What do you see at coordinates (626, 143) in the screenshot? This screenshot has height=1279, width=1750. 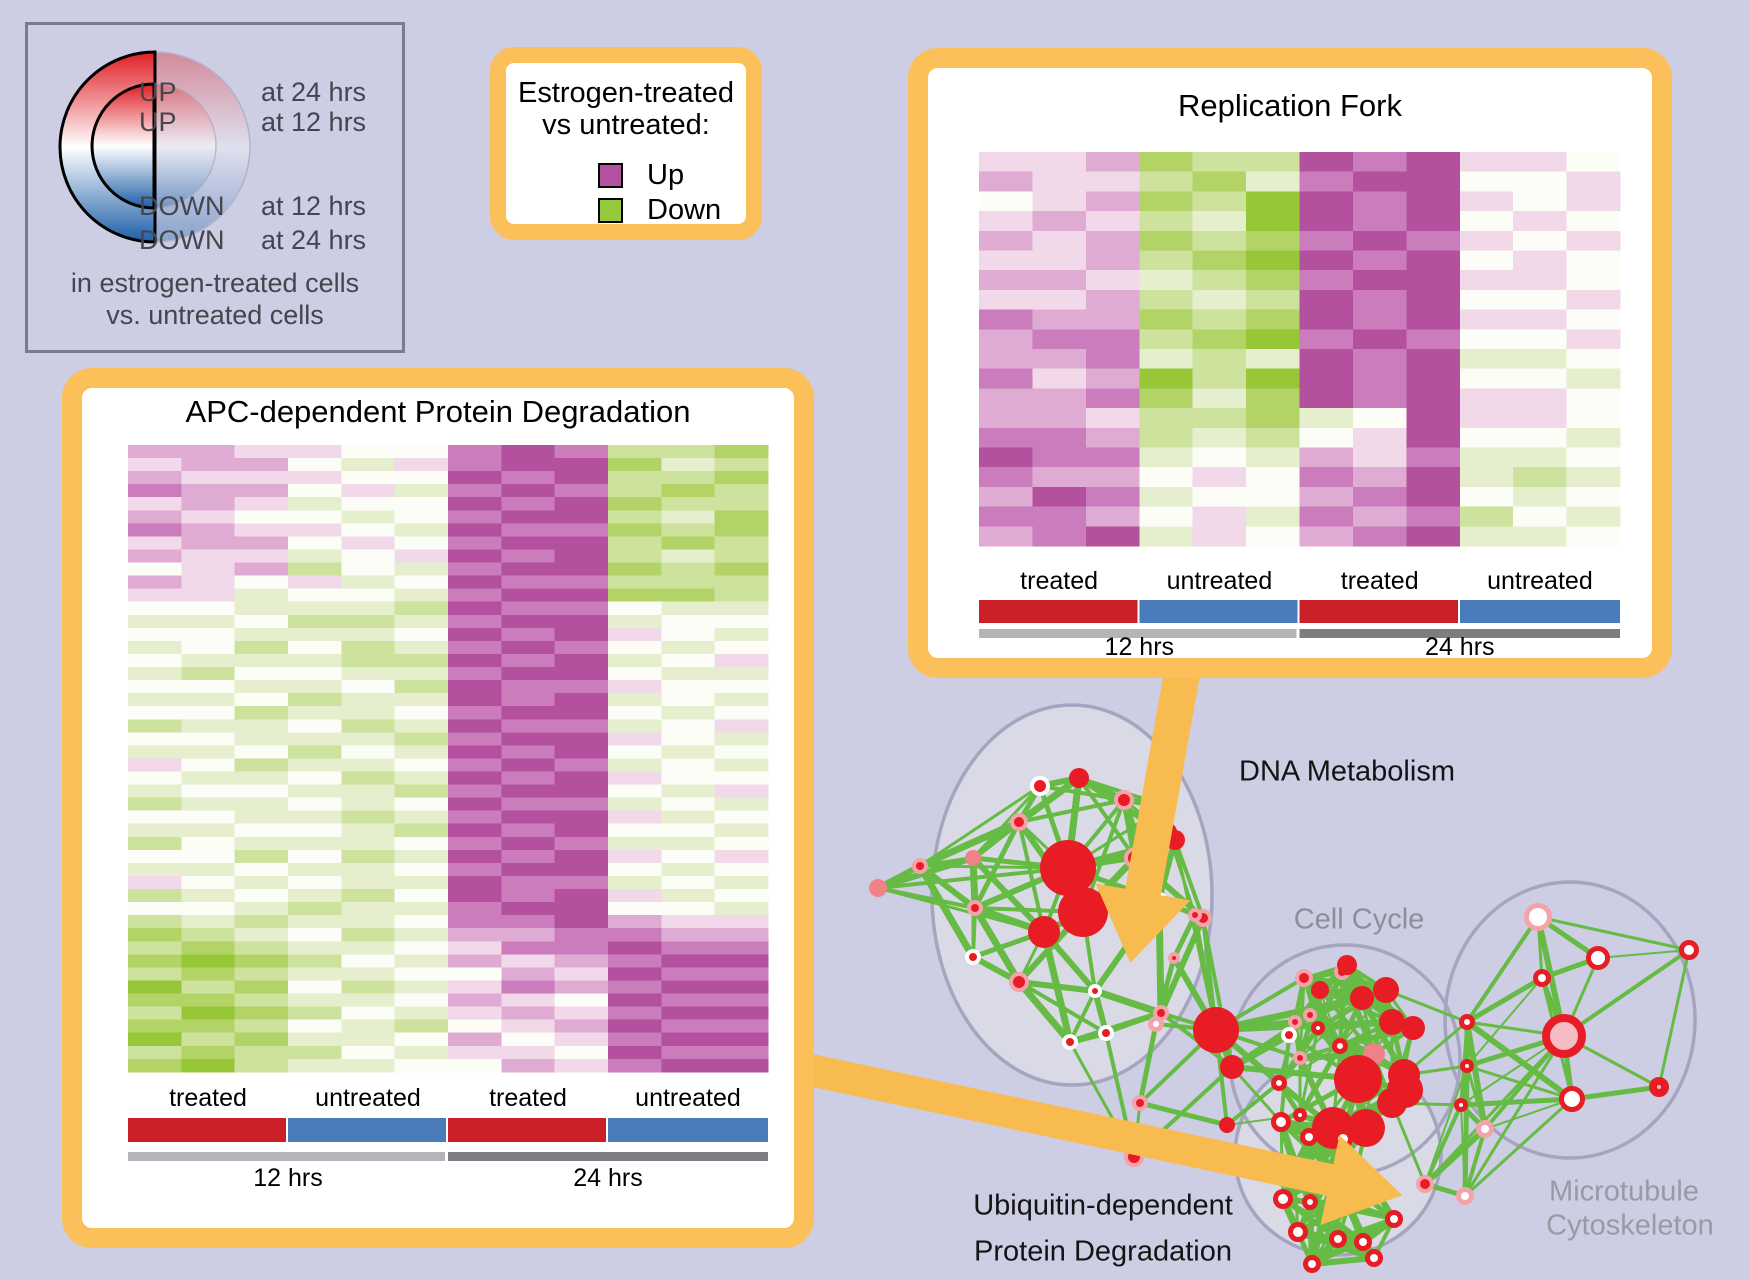 I see `estrogen-legend-box: Estrogen-treated vs untreated: Up Down` at bounding box center [626, 143].